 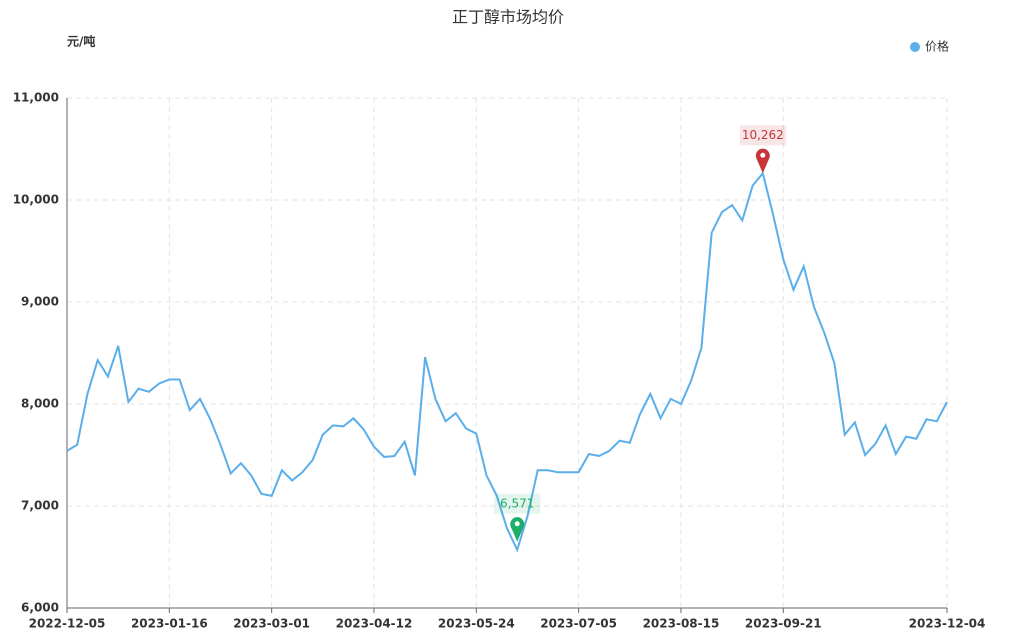 I want to click on y-tick-label: 7,000, so click(x=40, y=506).